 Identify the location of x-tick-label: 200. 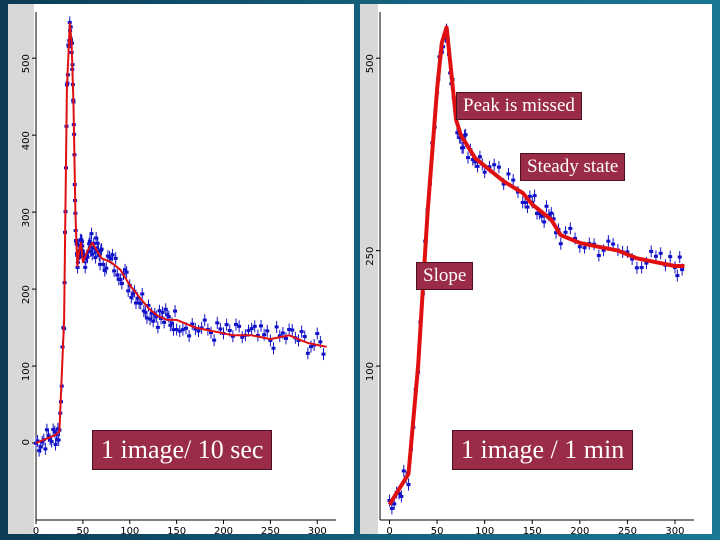
(579, 530).